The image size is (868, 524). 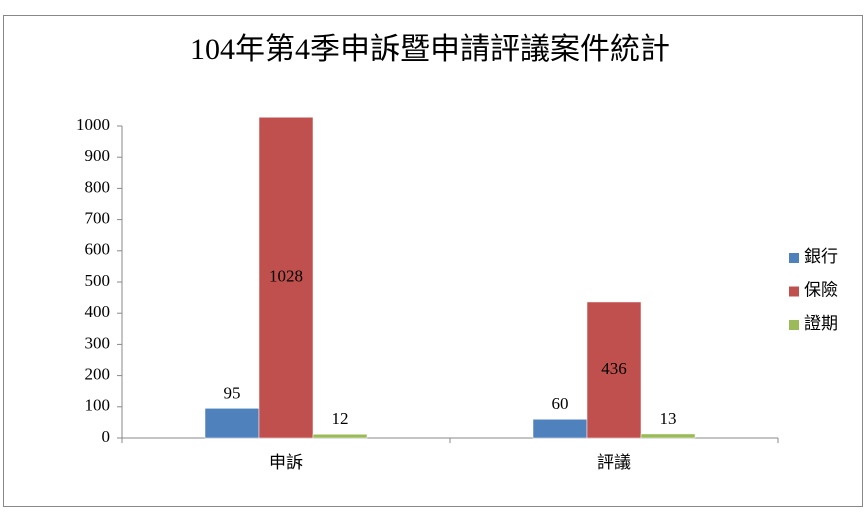 What do you see at coordinates (106, 436) in the screenshot?
I see `y-tick-label: 0` at bounding box center [106, 436].